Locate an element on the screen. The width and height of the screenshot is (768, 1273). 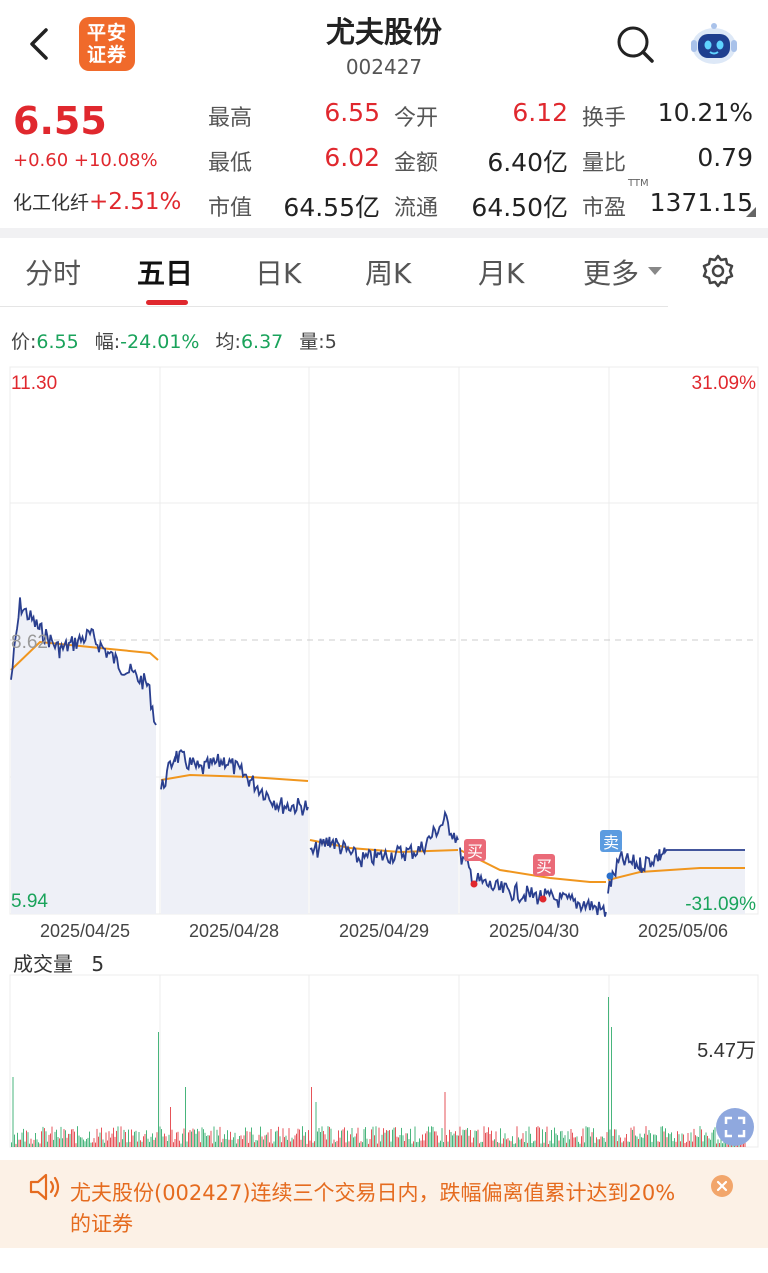
y-axis-top-label: 11.30 is located at coordinates (34, 383).